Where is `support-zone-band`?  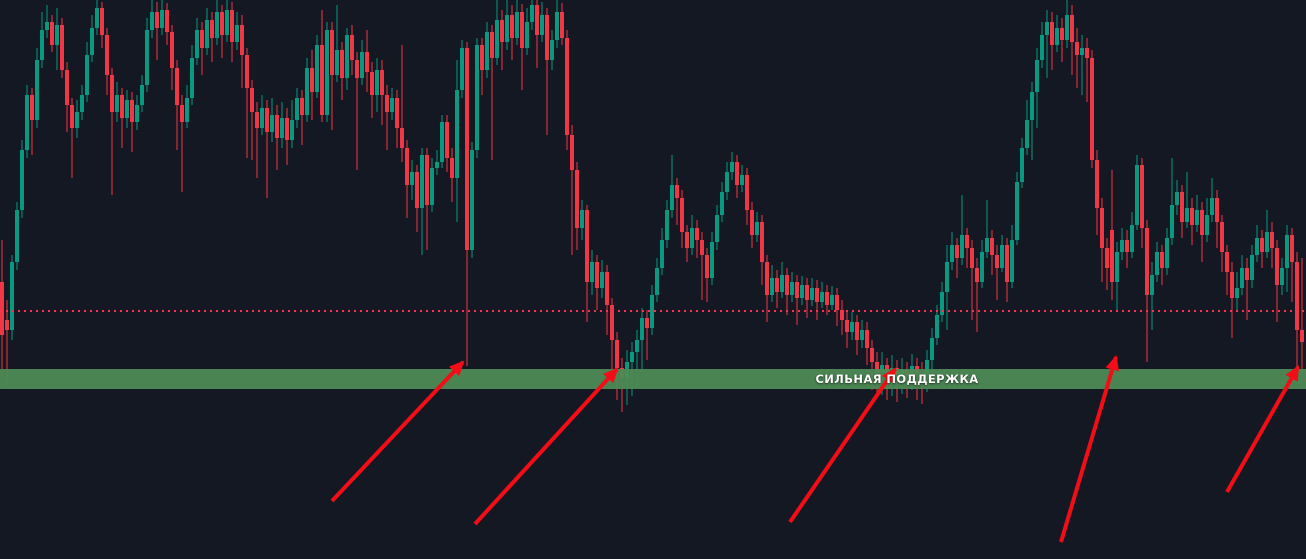
support-zone-band is located at coordinates (653, 379).